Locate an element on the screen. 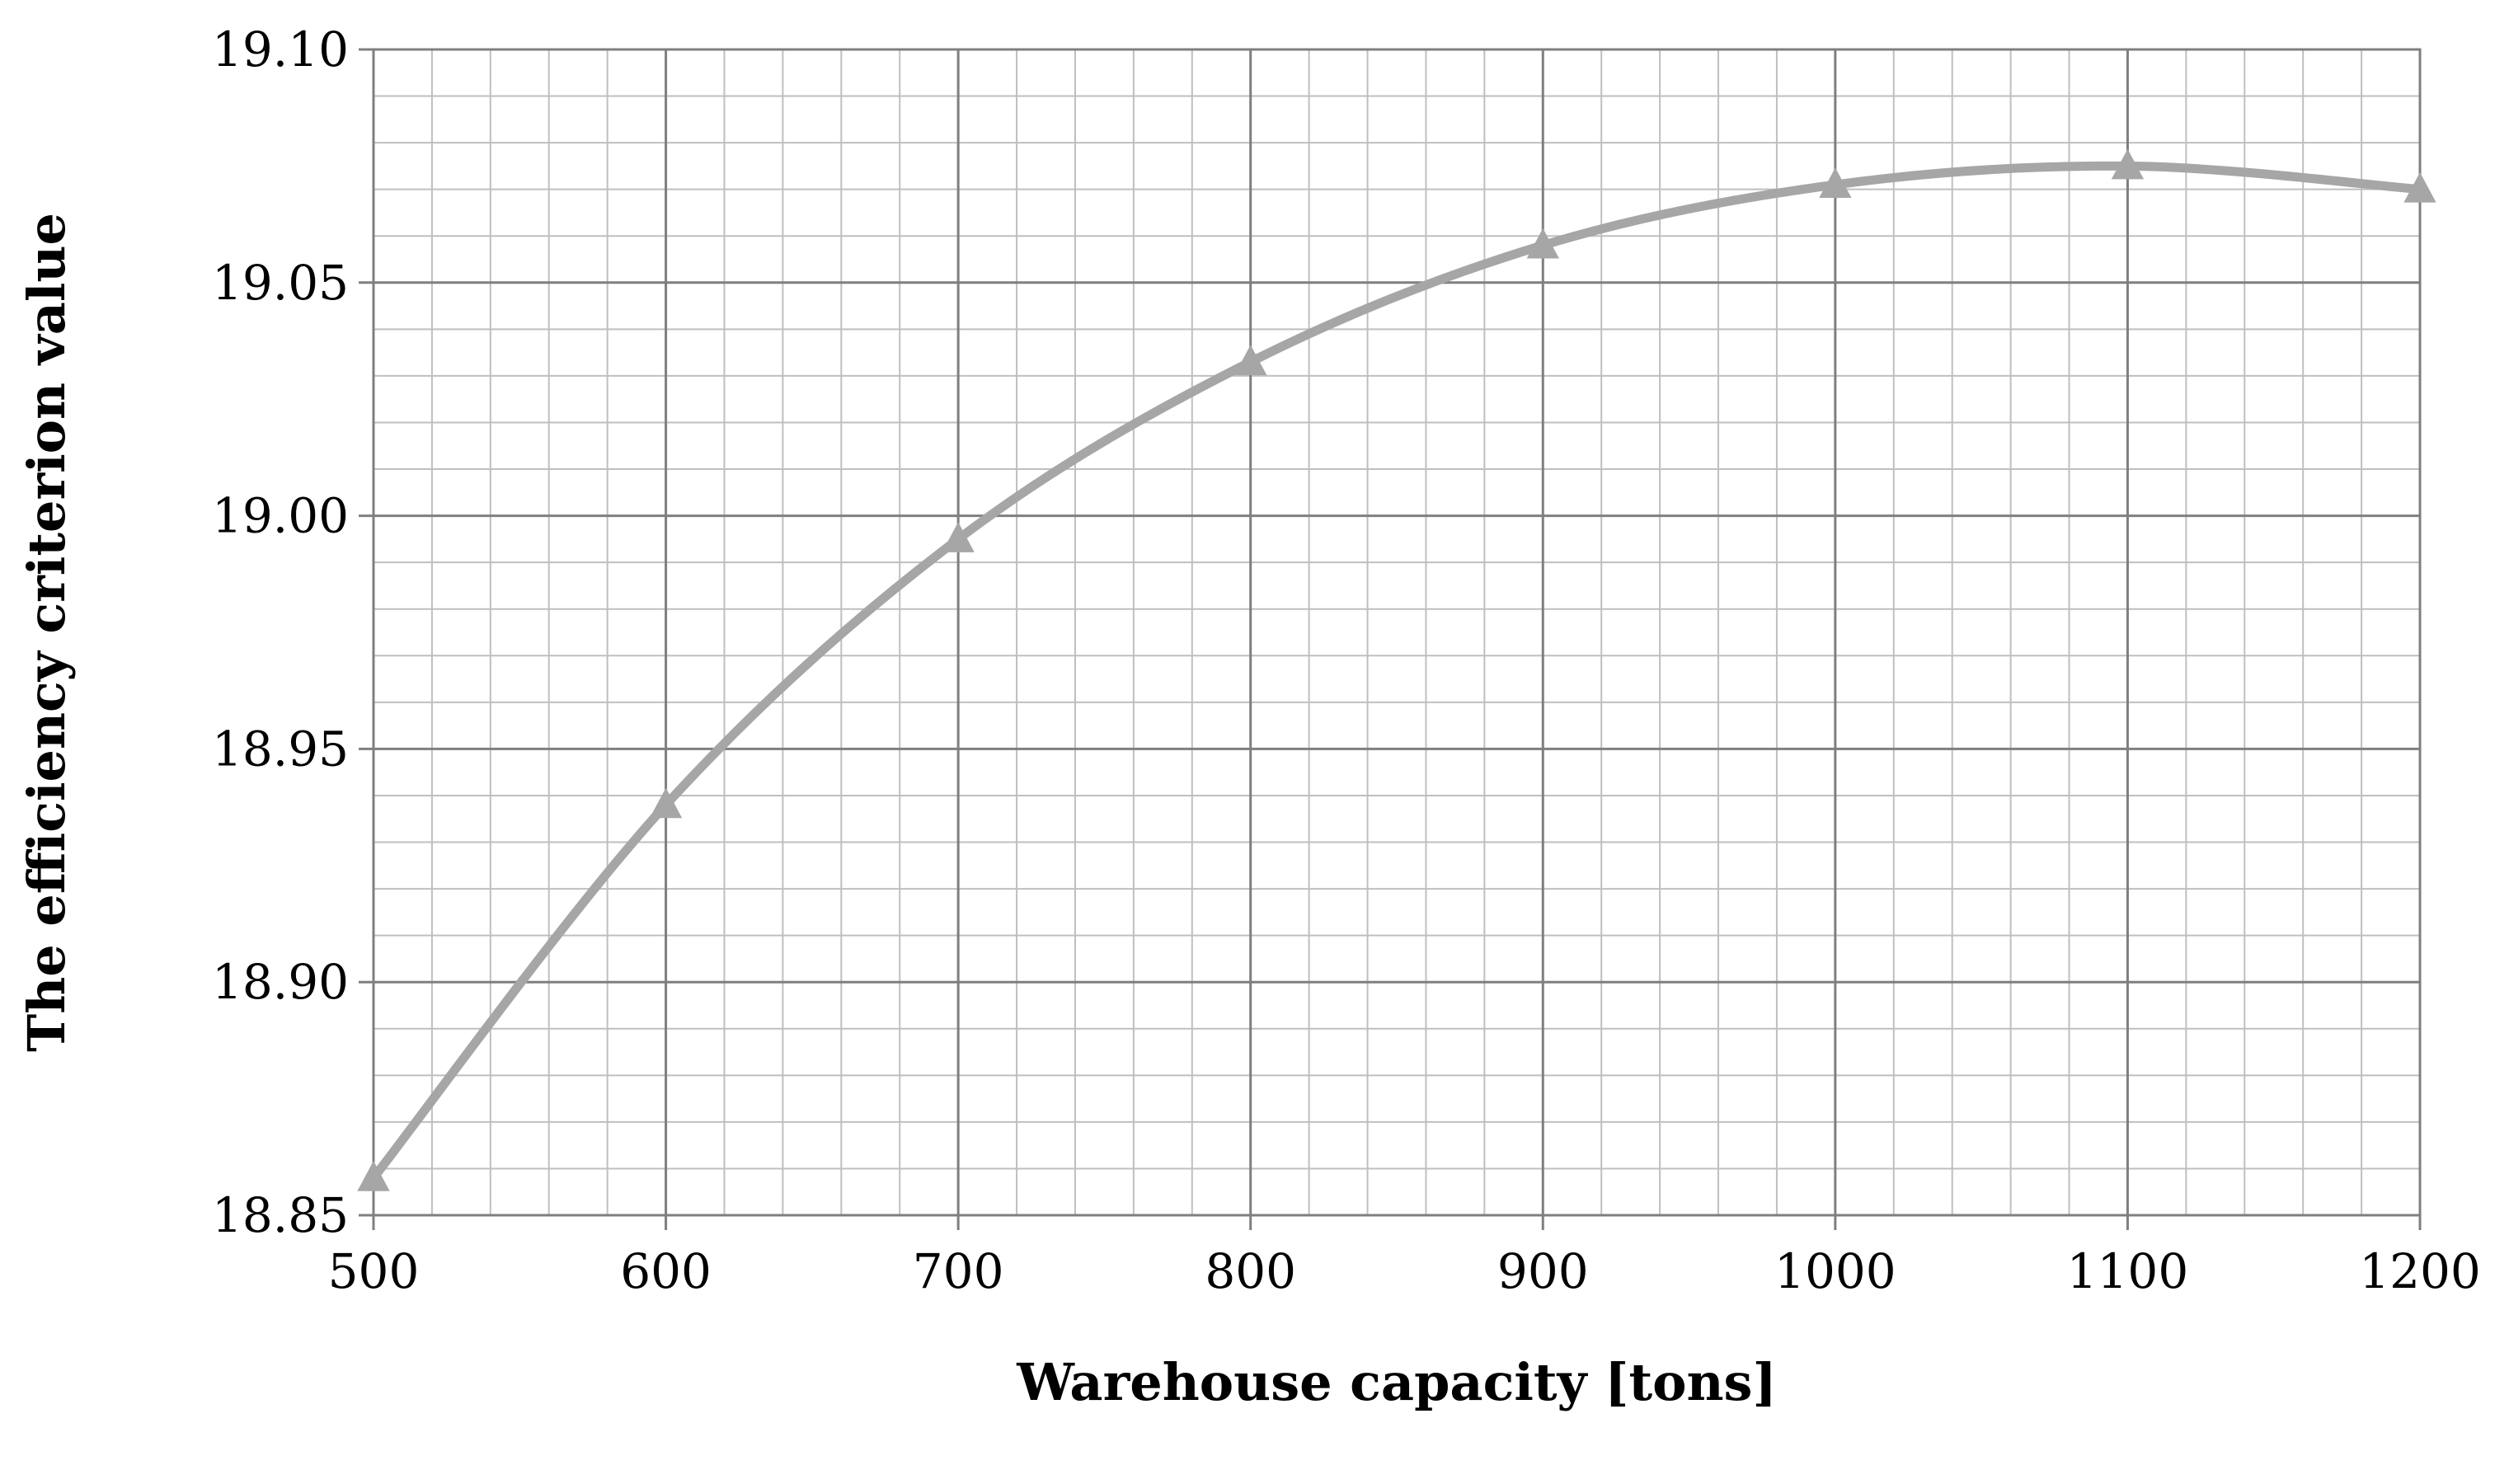 This screenshot has height=1484, width=2495. y-axis-tick-labels: 18.85 18.90 18.95 19.00 19.05 19.10 is located at coordinates (280, 632).